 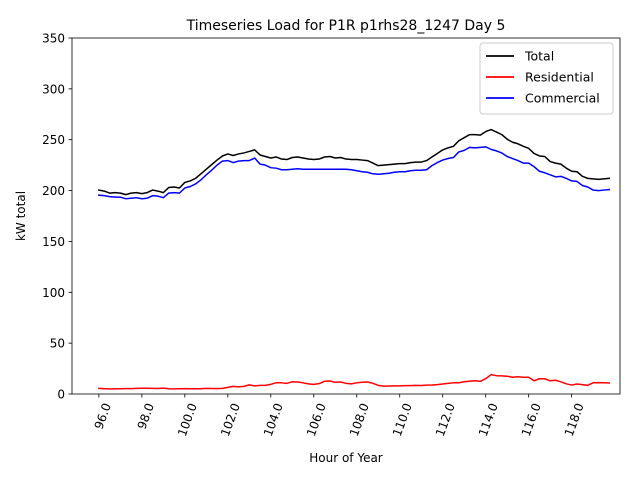 What do you see at coordinates (53, 89) in the screenshot?
I see `y-tick-label: 300` at bounding box center [53, 89].